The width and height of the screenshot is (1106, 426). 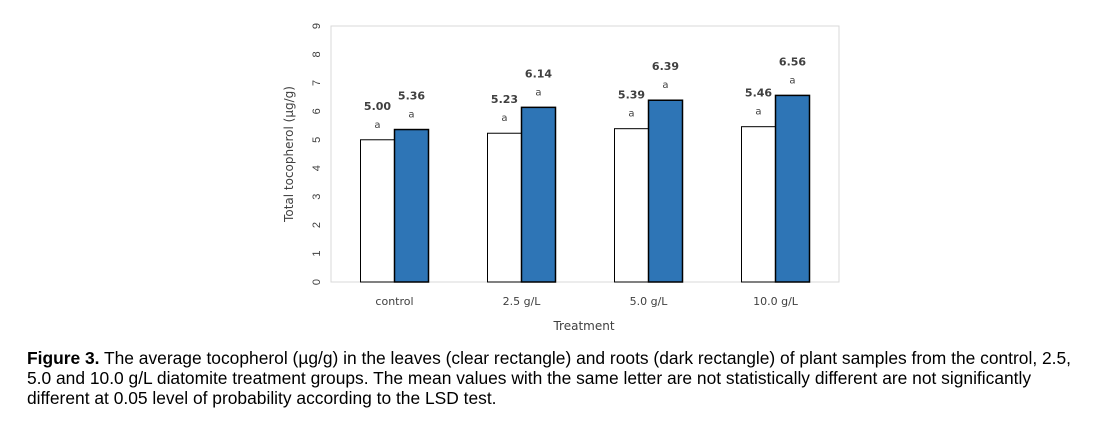 What do you see at coordinates (317, 253) in the screenshot?
I see `y-tick-label: 1` at bounding box center [317, 253].